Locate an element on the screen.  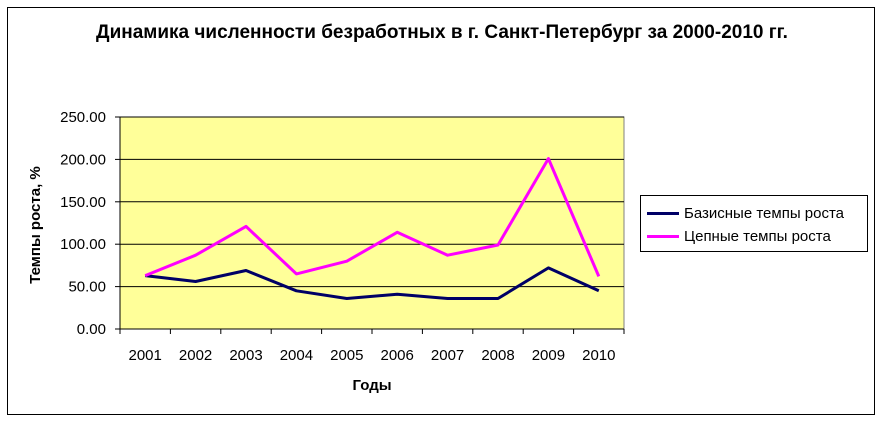
x-tick-label: 2008 is located at coordinates (497, 355).